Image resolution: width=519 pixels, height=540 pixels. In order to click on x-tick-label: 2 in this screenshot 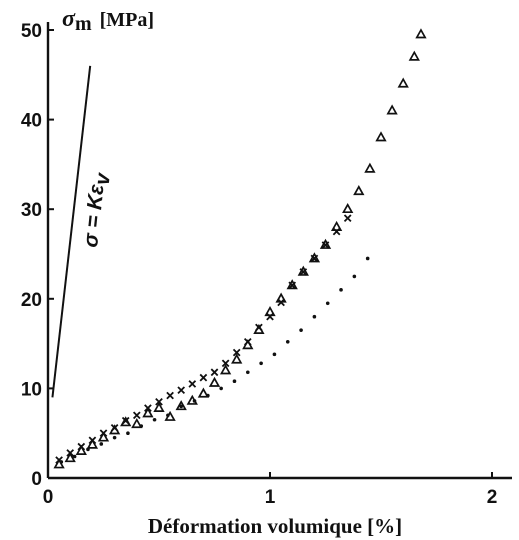, I will do `click(492, 497)`.